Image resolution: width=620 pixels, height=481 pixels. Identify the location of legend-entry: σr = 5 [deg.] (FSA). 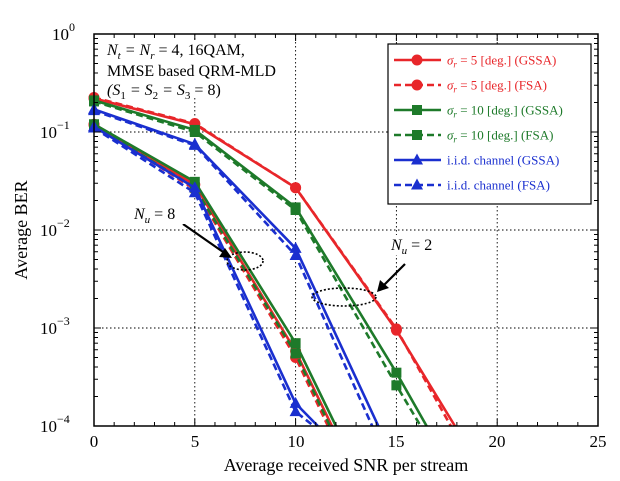
(470, 86).